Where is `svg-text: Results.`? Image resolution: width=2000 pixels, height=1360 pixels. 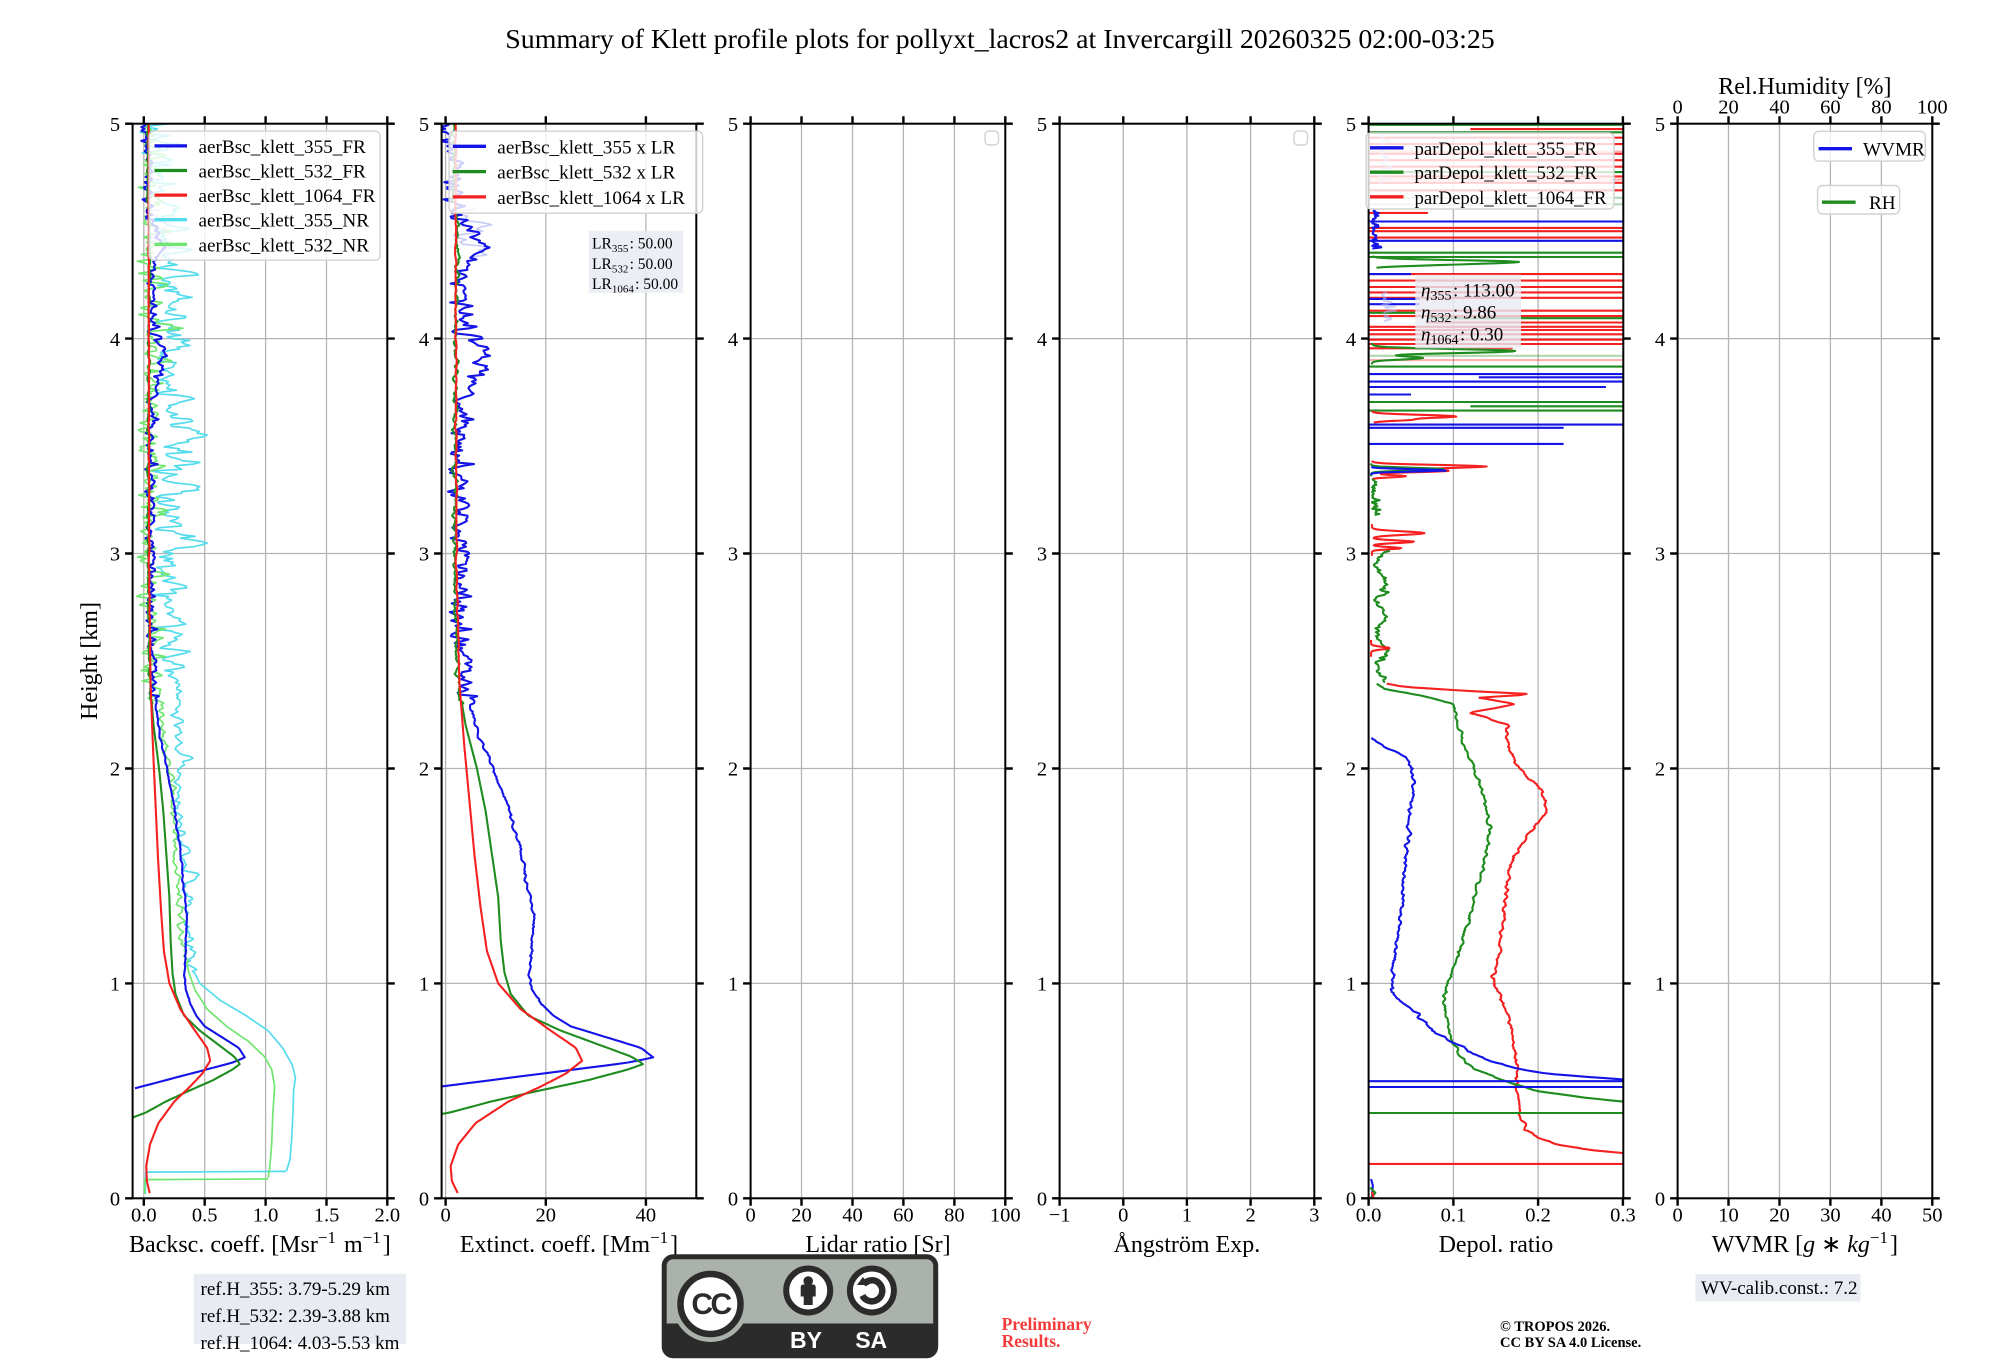
svg-text: Results. is located at coordinates (1031, 1341).